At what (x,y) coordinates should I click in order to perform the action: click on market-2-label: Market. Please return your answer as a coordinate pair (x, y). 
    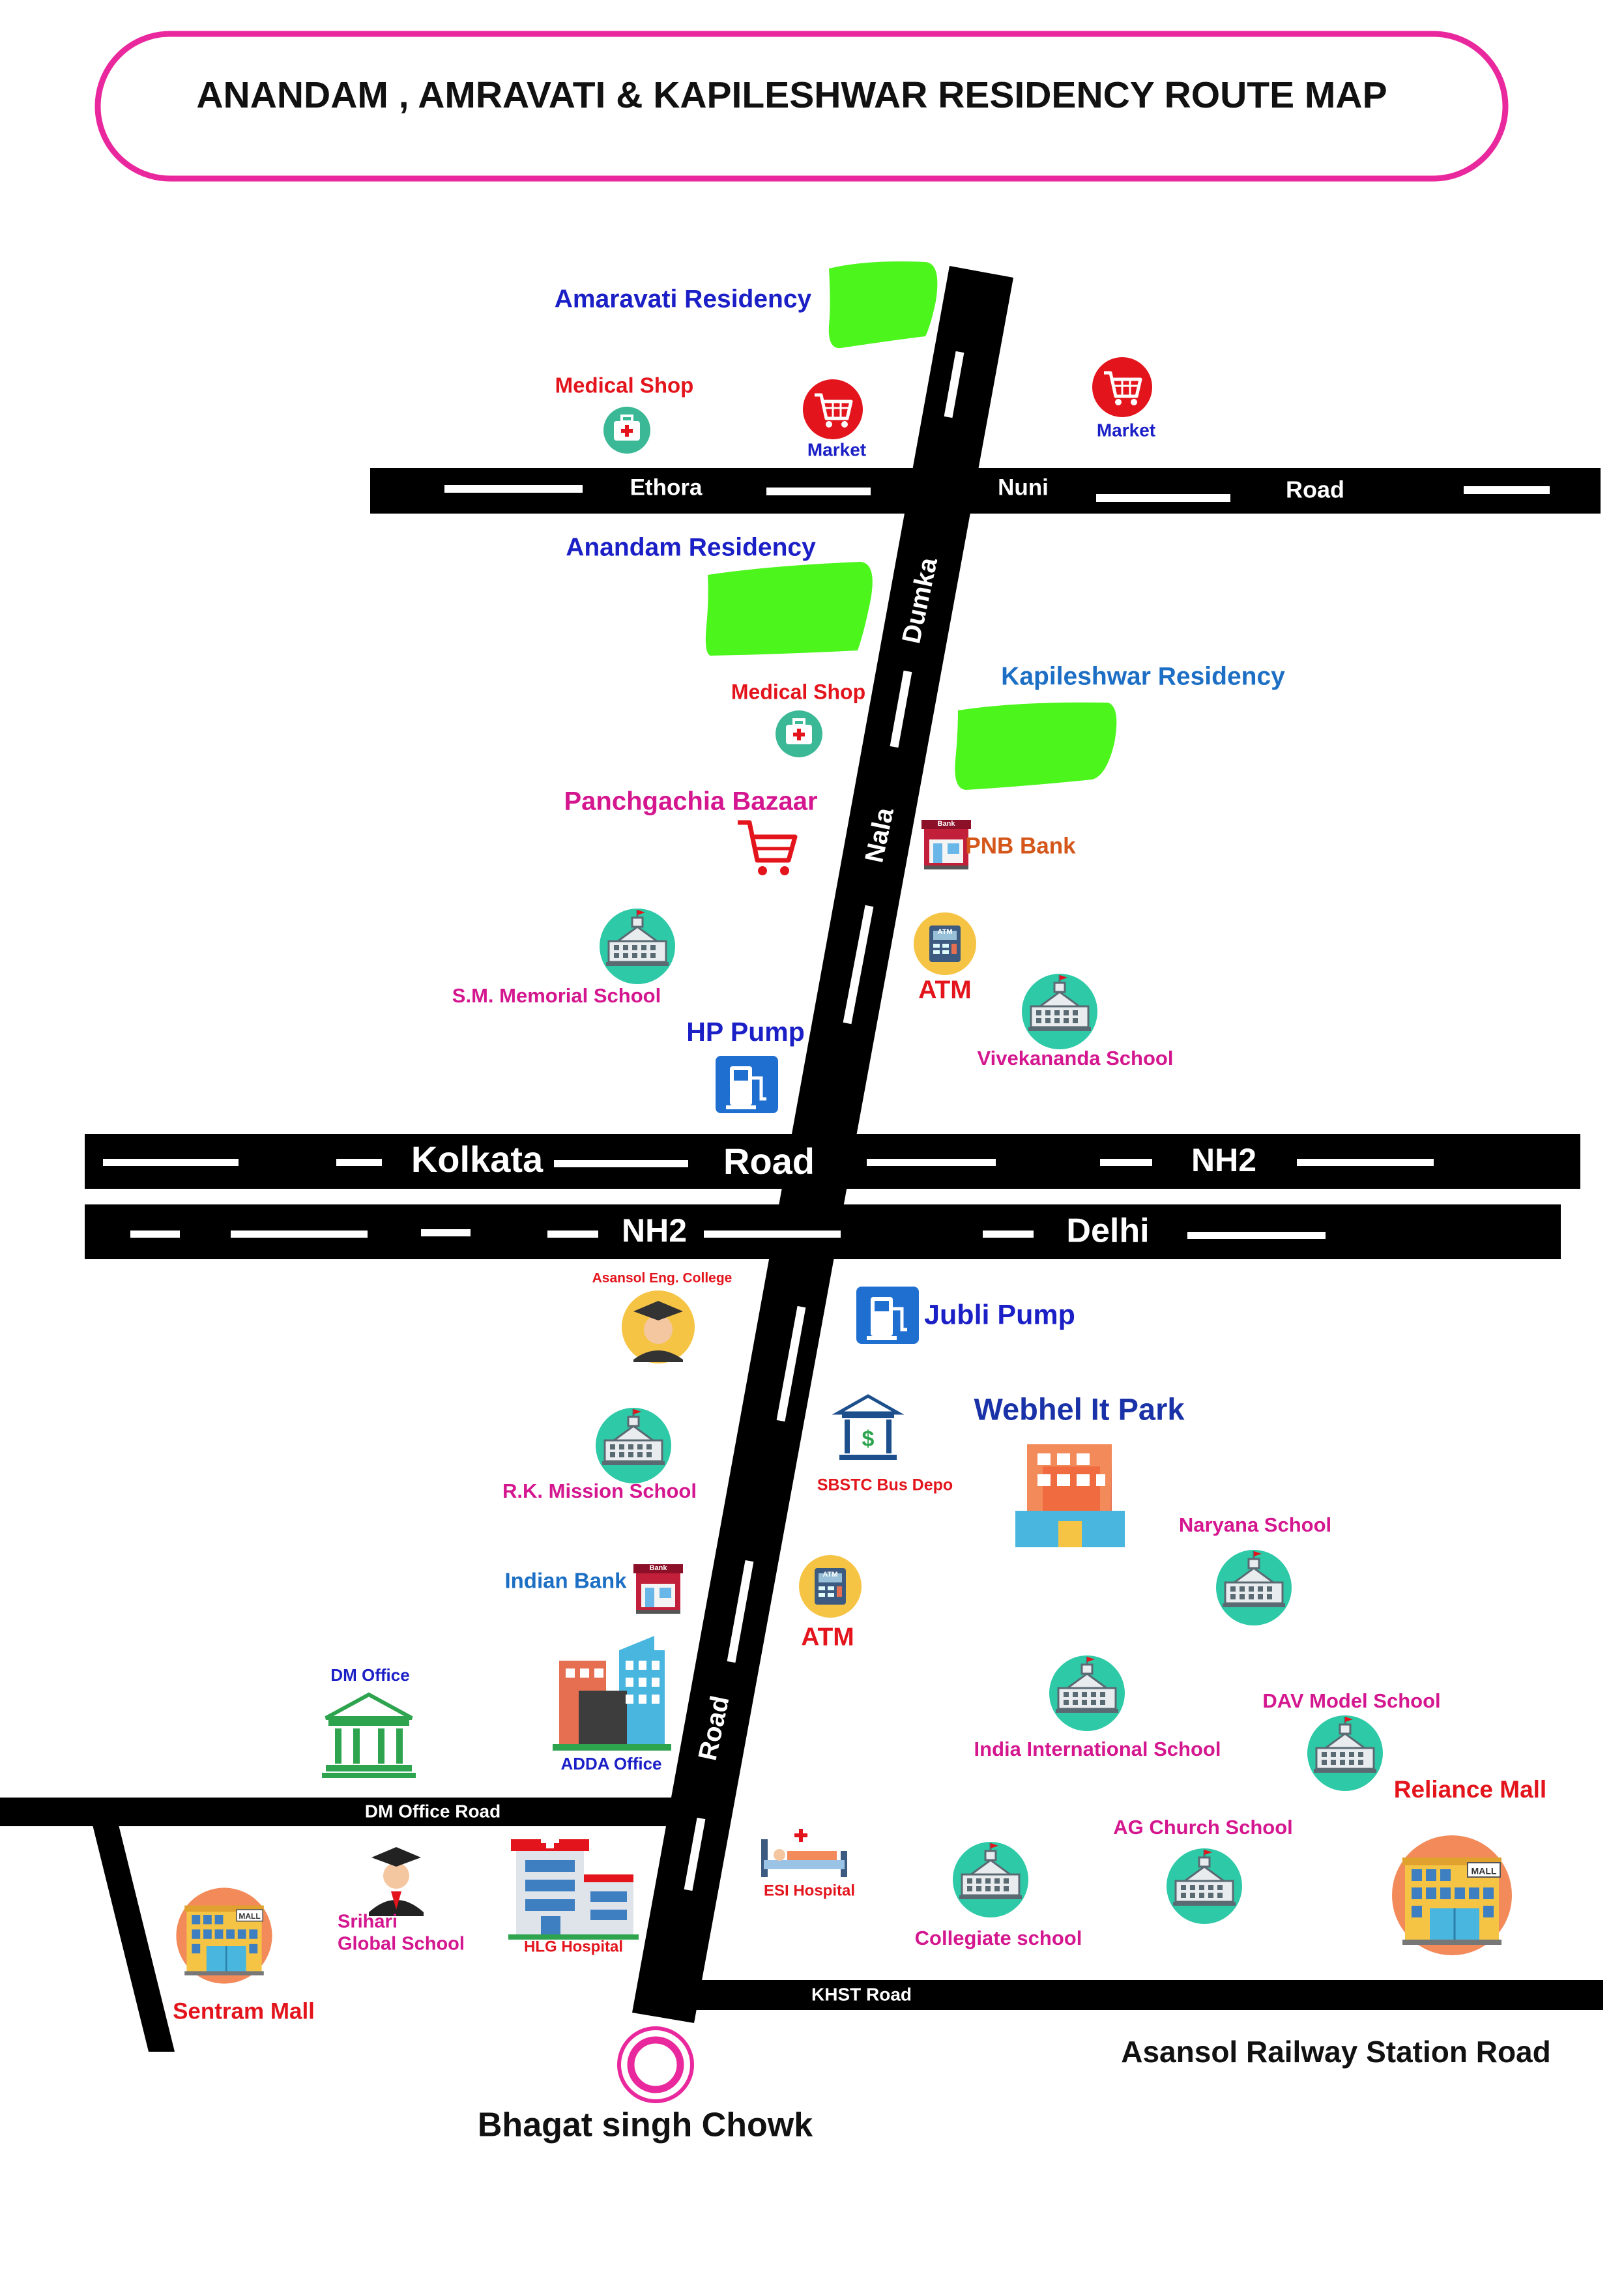
    Looking at the image, I should click on (1126, 430).